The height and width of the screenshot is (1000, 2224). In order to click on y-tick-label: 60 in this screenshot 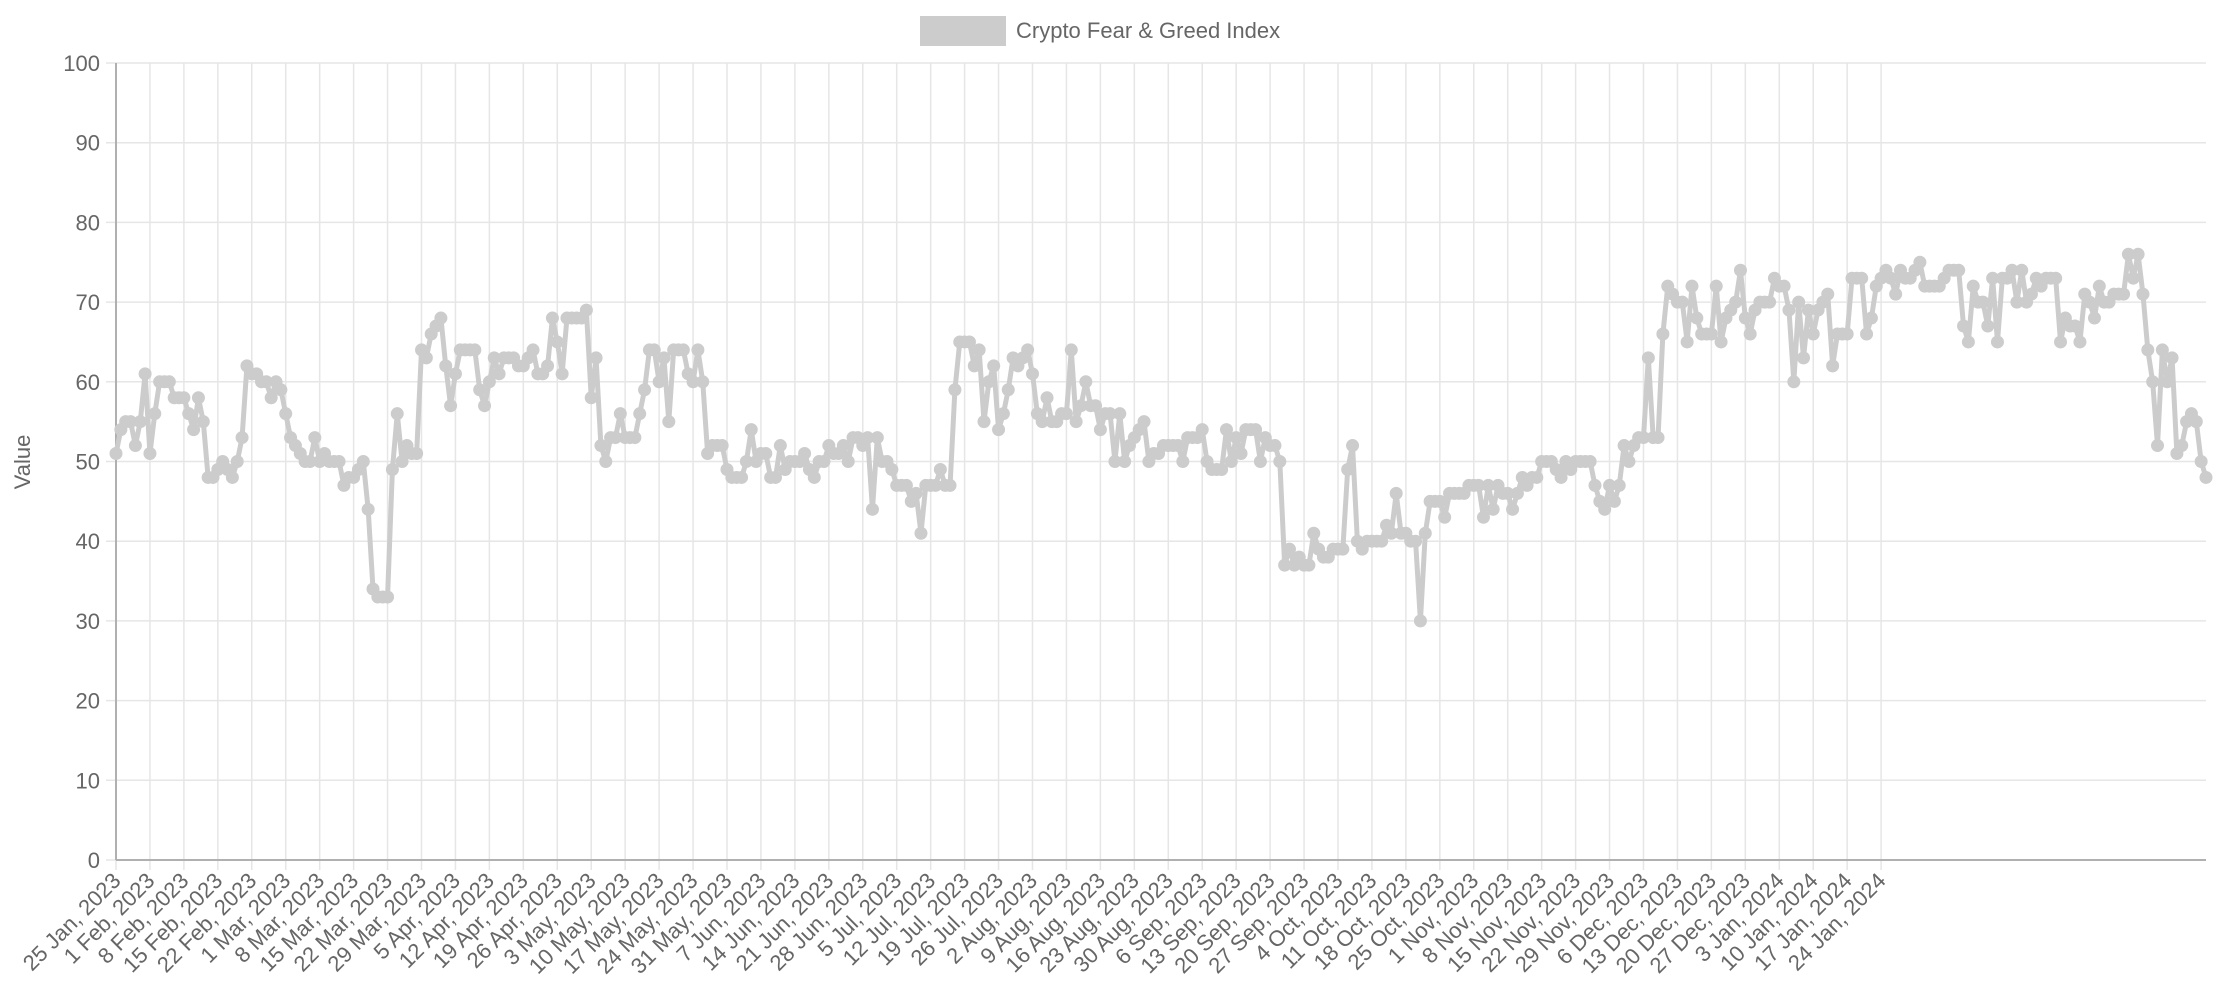, I will do `click(88, 382)`.